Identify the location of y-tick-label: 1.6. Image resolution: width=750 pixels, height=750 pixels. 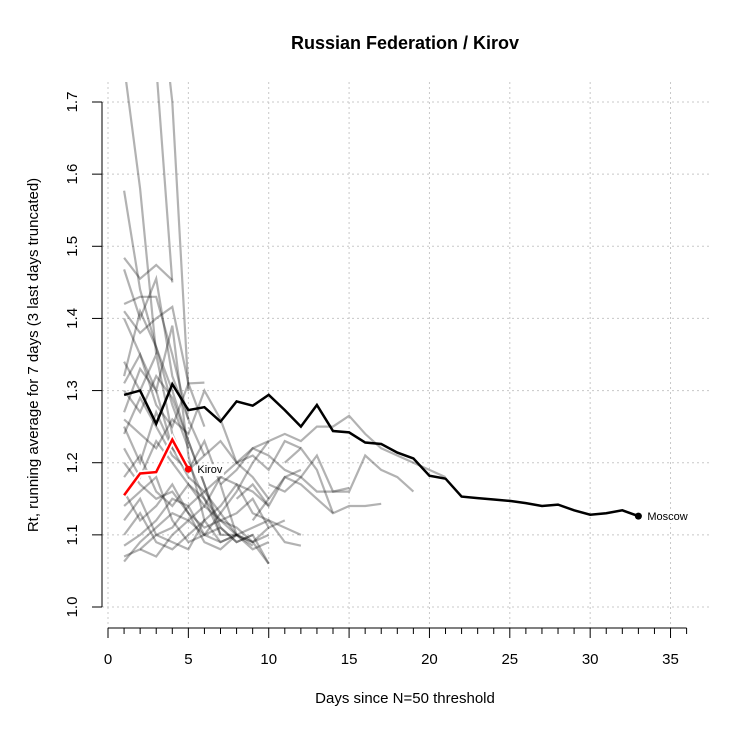
(72, 174).